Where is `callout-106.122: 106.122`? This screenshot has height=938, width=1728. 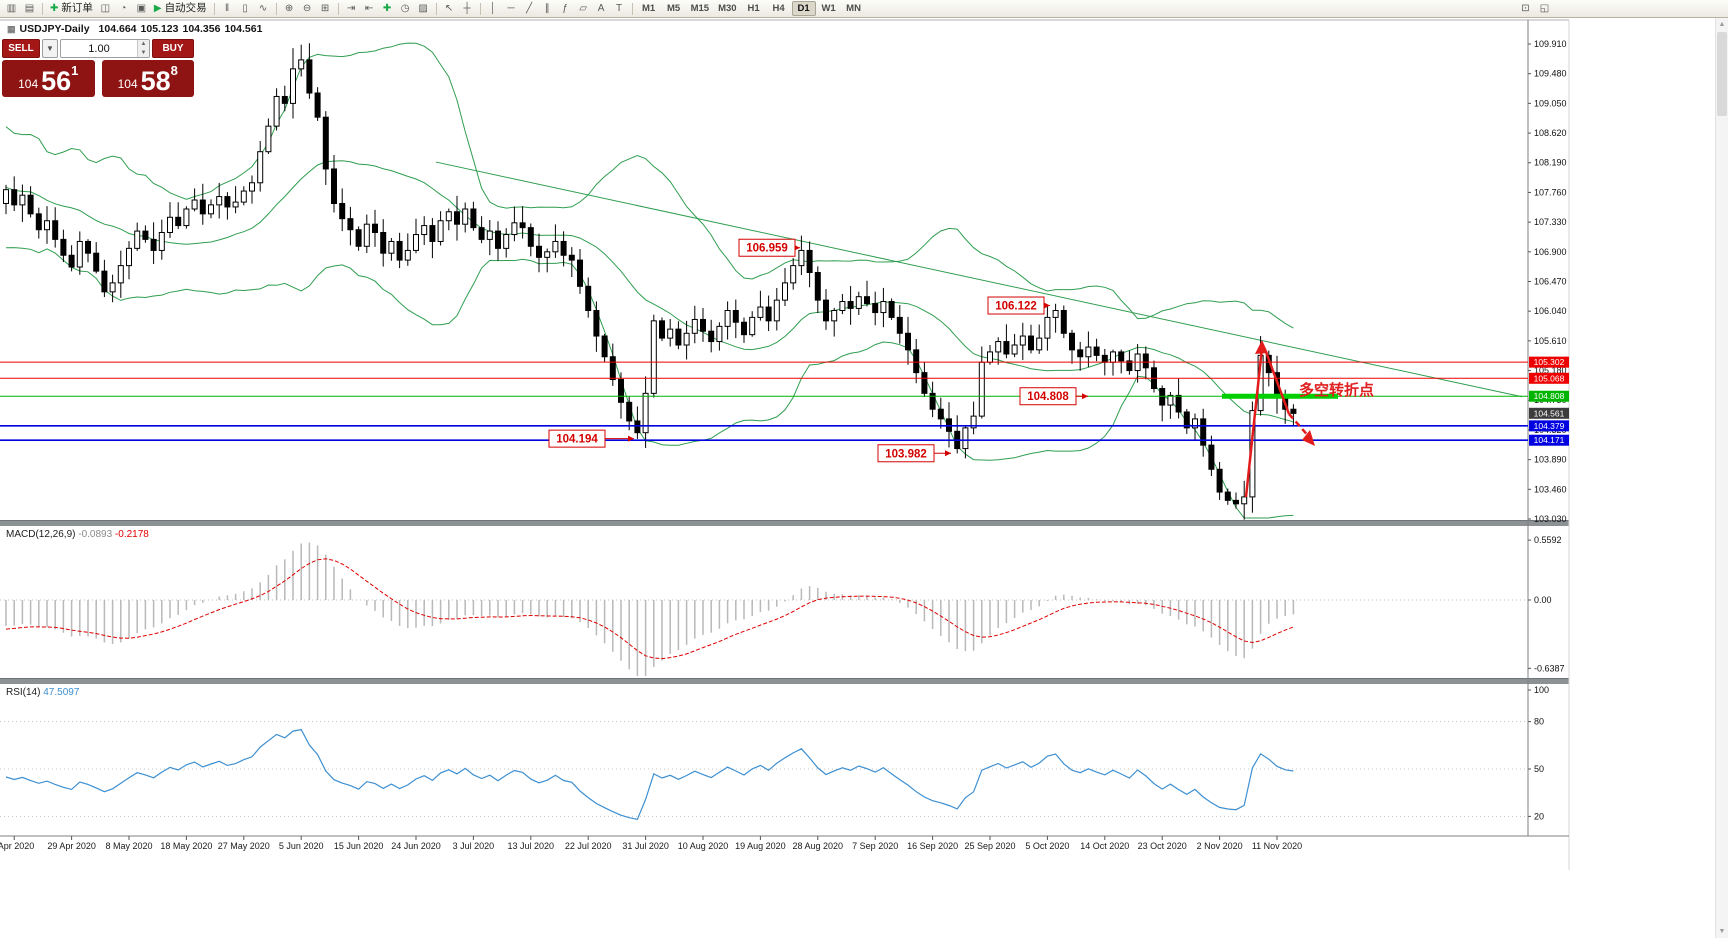
callout-106.122: 106.122 is located at coordinates (1018, 305).